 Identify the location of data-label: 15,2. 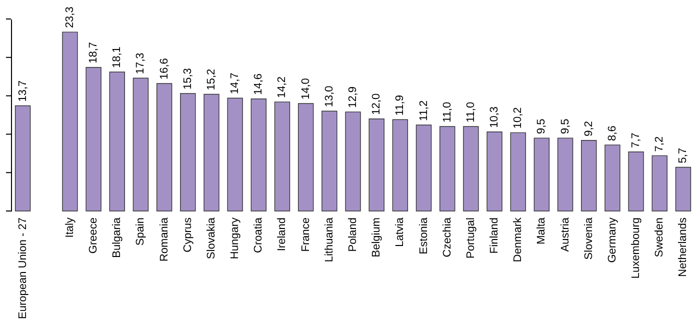
(211, 79).